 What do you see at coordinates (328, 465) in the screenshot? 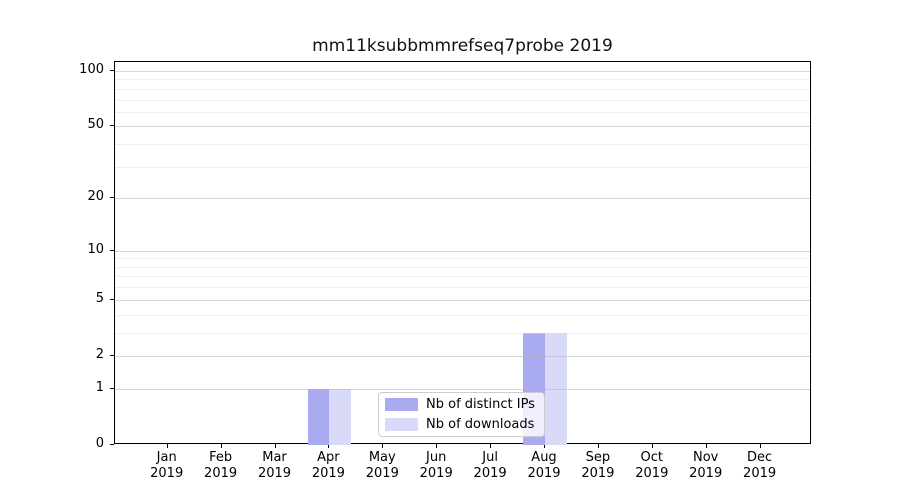
I see `x-tick-label-apr: Apr 2019` at bounding box center [328, 465].